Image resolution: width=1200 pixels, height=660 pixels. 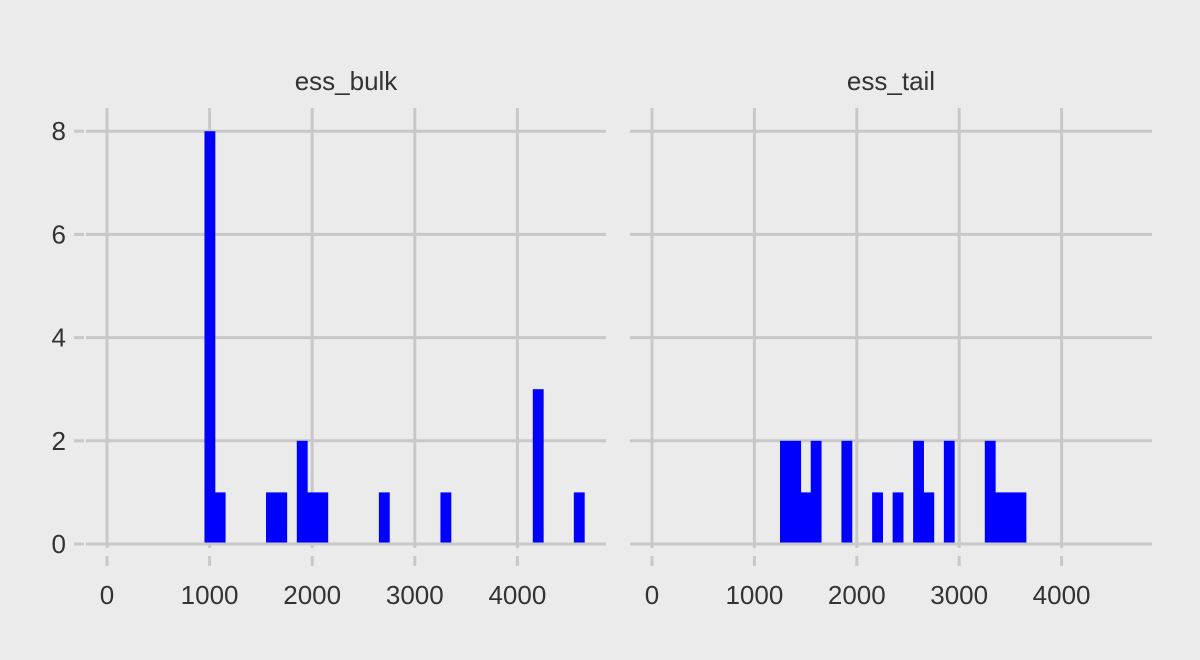 What do you see at coordinates (891, 81) in the screenshot?
I see `panel-title: ess_tail` at bounding box center [891, 81].